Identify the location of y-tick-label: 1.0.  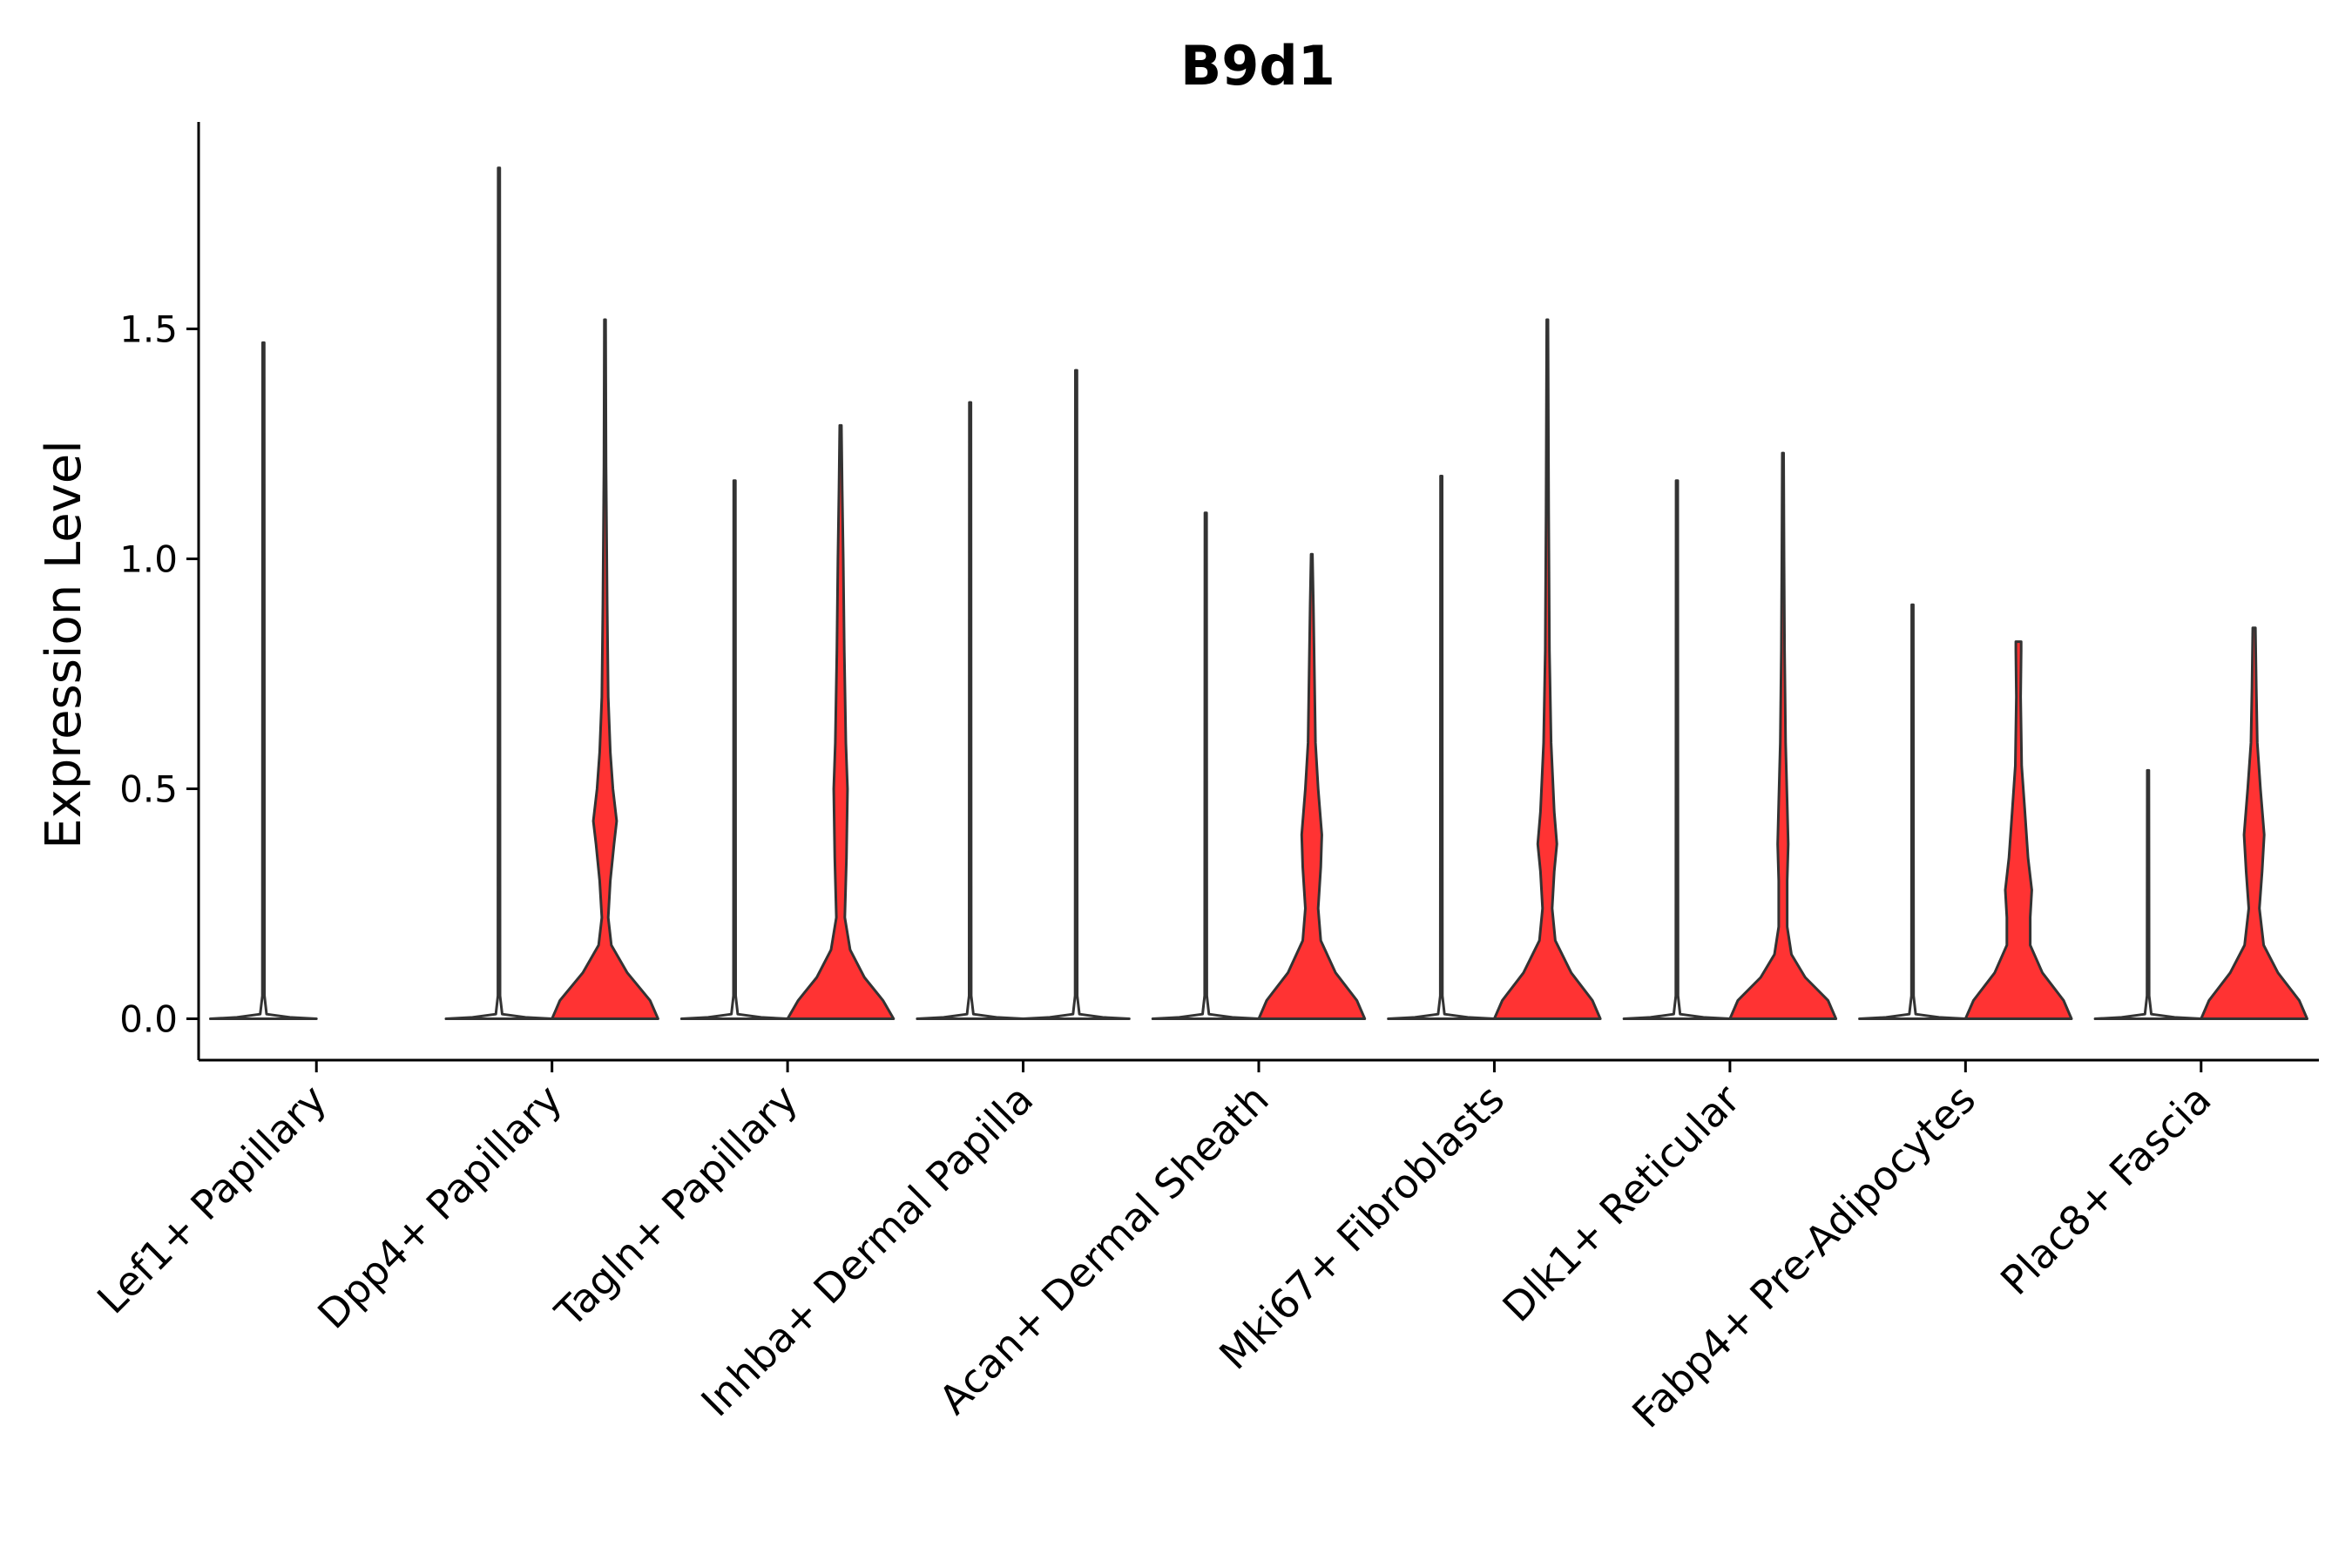
(148, 559).